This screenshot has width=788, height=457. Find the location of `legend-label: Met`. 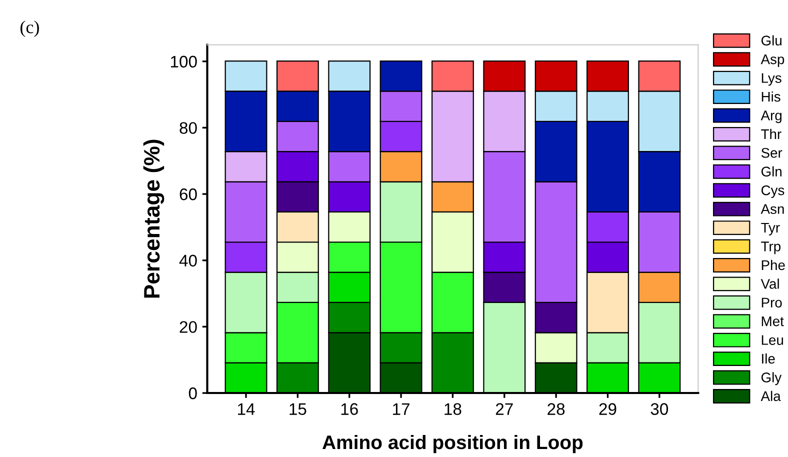

legend-label: Met is located at coordinates (773, 321).